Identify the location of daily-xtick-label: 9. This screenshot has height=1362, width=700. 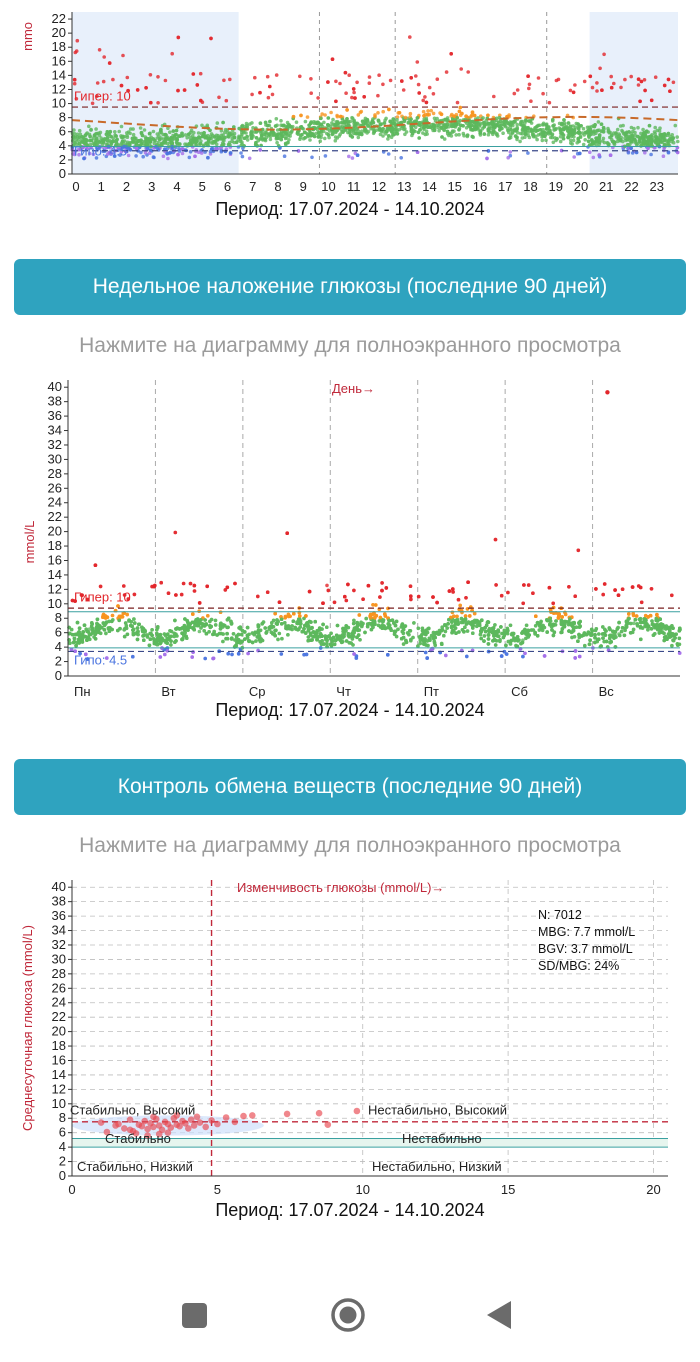
(303, 186).